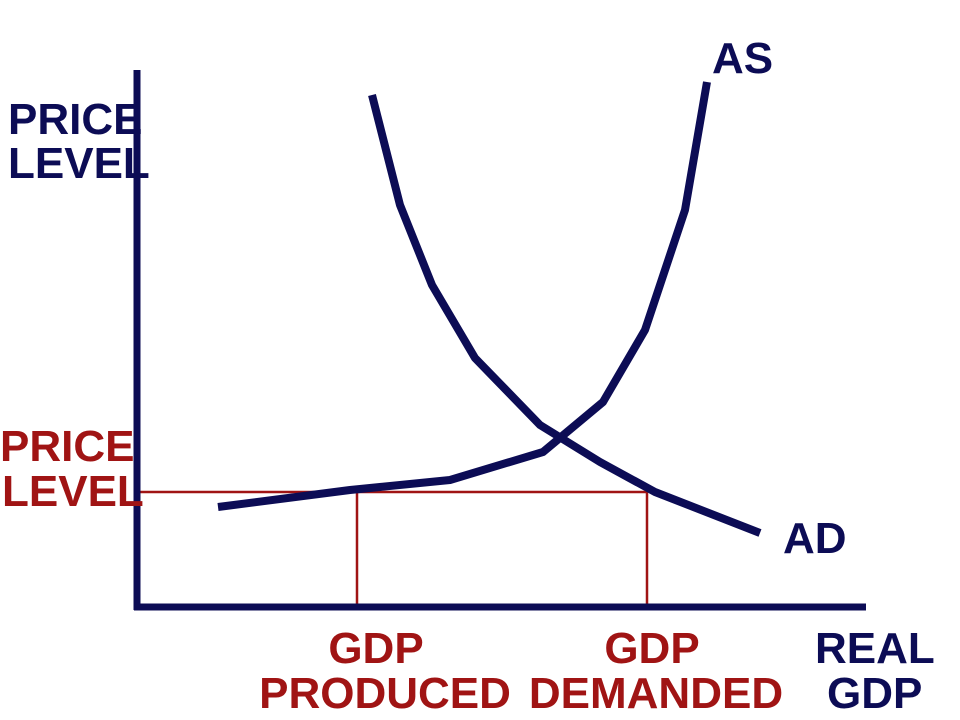 The image size is (960, 720). Describe the element at coordinates (73, 491) in the screenshot. I see `price-level-label: LEVEL` at that location.